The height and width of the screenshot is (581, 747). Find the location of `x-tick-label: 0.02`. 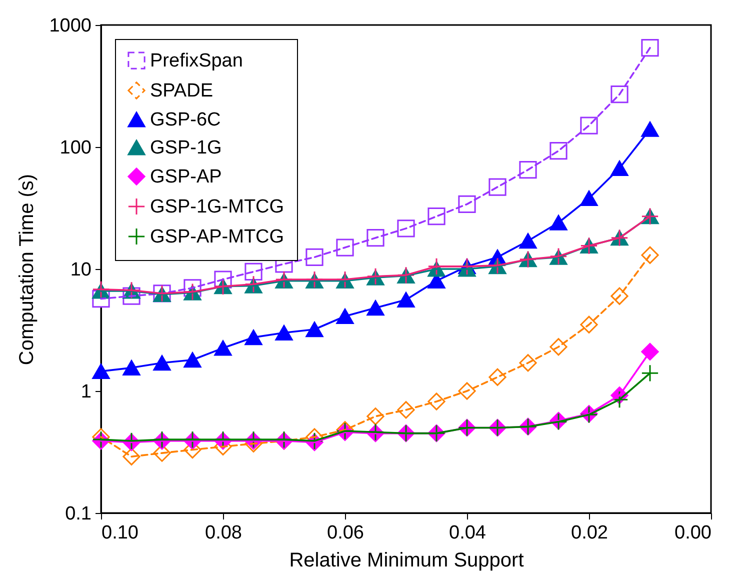

x-tick-label: 0.02 is located at coordinates (589, 533).